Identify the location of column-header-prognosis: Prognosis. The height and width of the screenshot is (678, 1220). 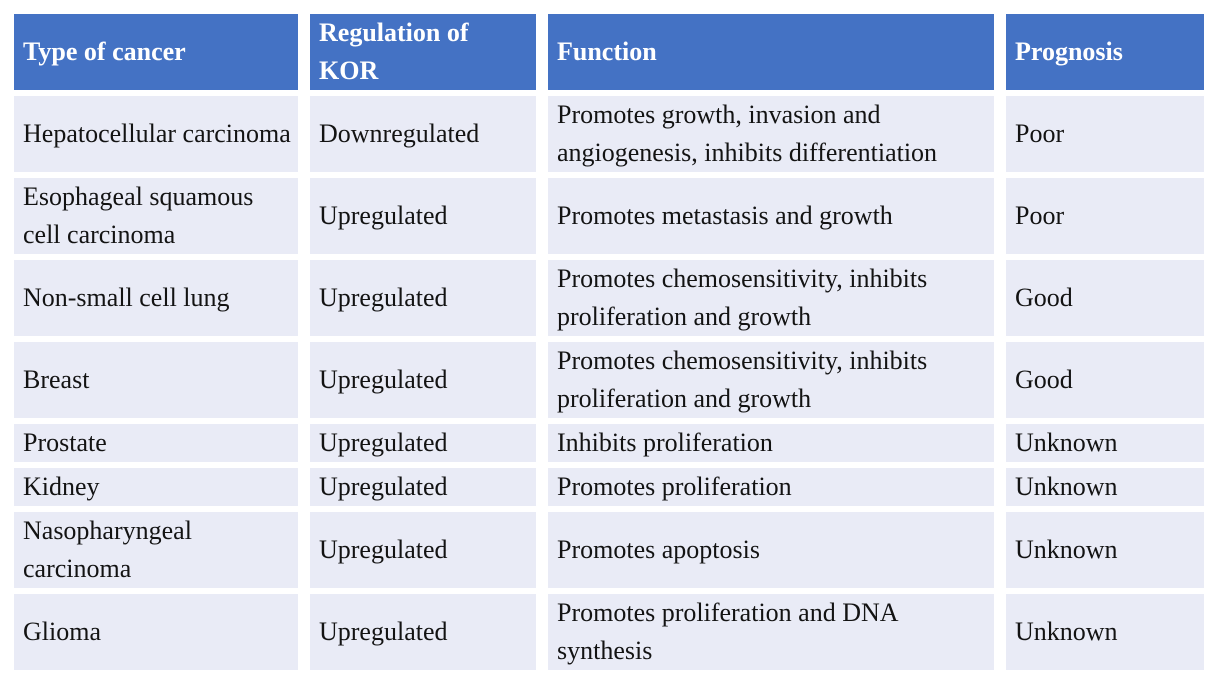
(1105, 52).